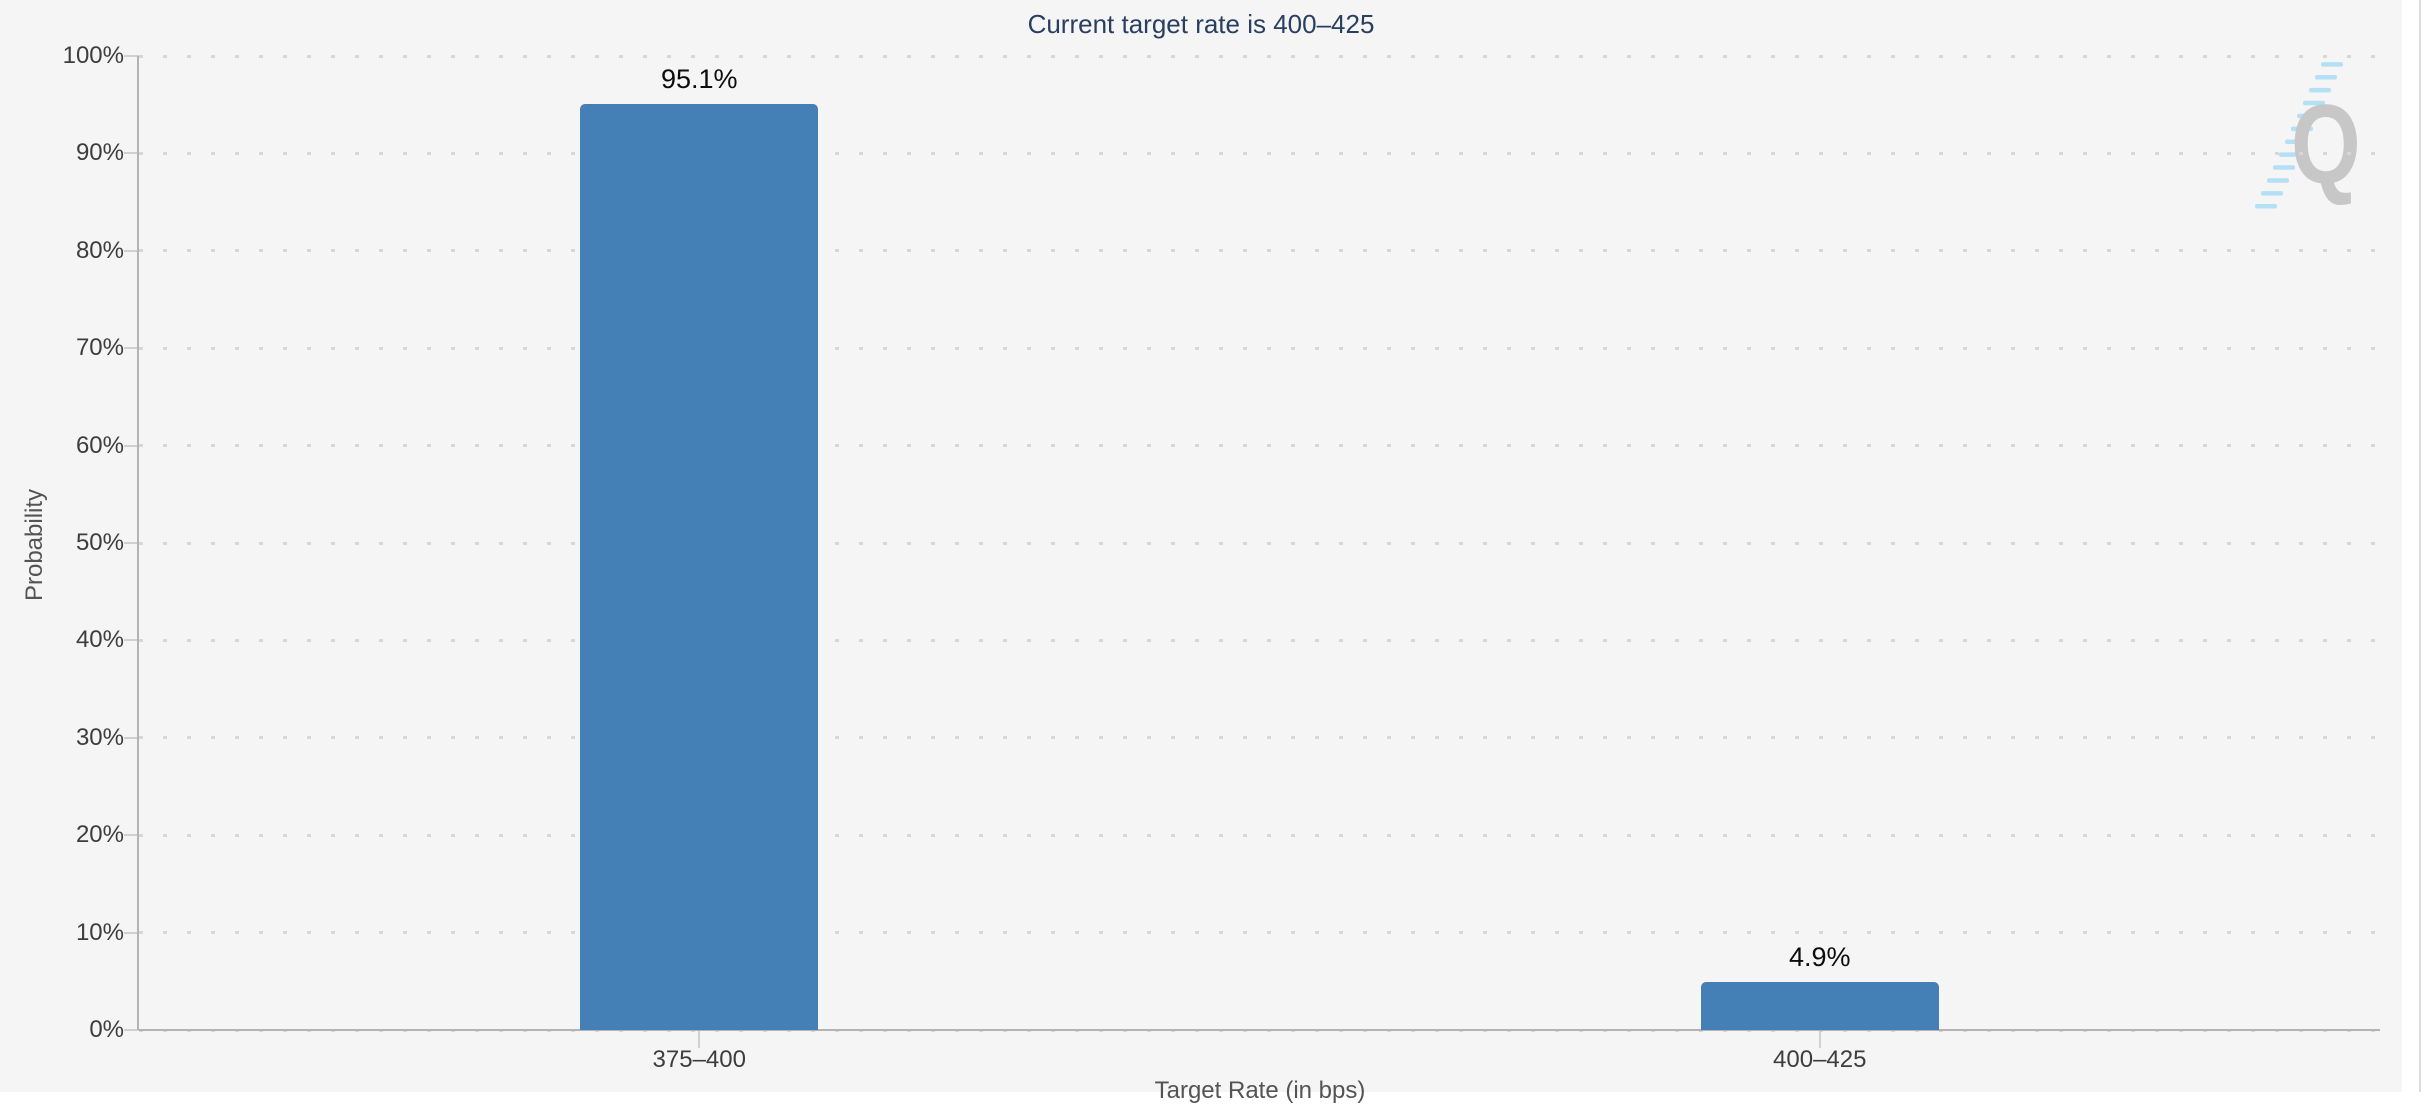 The width and height of the screenshot is (2426, 1105). Describe the element at coordinates (99, 737) in the screenshot. I see `y-tick-label: 30%` at that location.